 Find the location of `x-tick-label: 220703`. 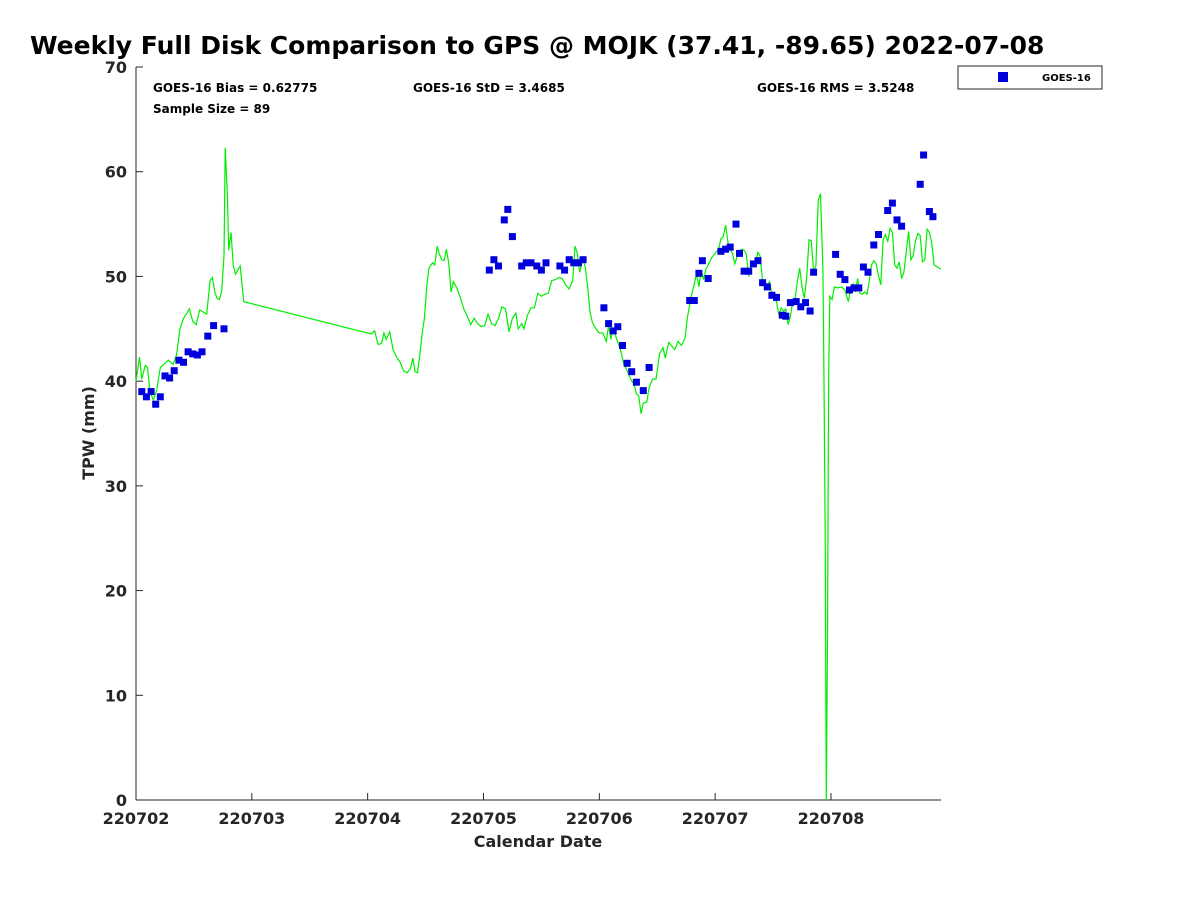

x-tick-label: 220703 is located at coordinates (251, 818).